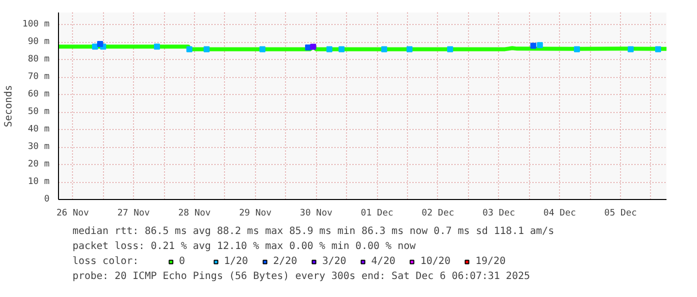 This screenshot has height=297, width=697. I want to click on x-tick-label: 28 Nov, so click(194, 213).